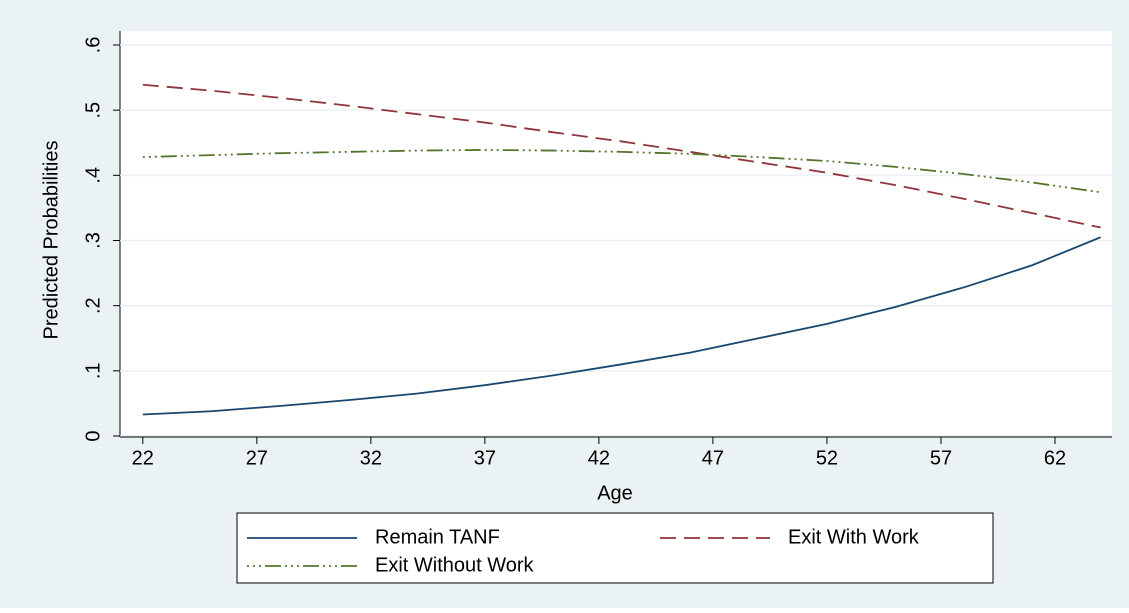 The height and width of the screenshot is (613, 1129). Describe the element at coordinates (371, 458) in the screenshot. I see `x-tick-label: 32` at that location.